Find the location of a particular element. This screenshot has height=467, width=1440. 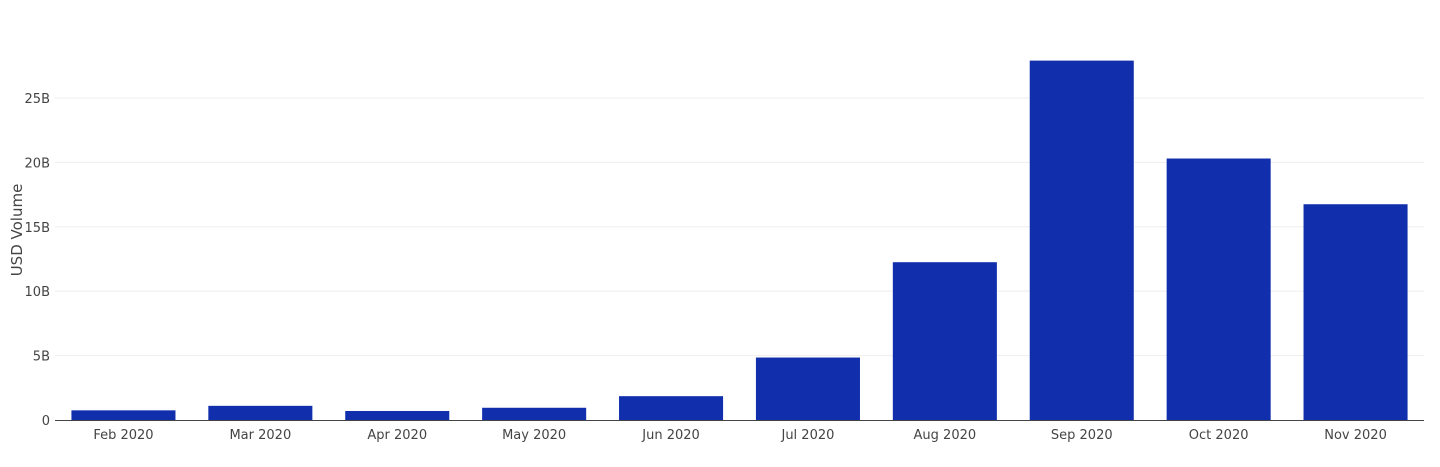

y-tick-label: 20B is located at coordinates (37, 163).